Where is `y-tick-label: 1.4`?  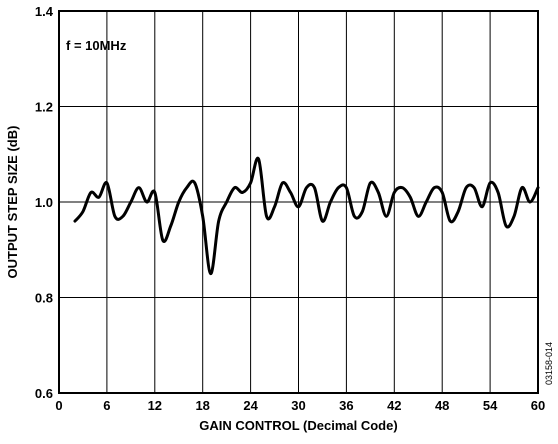
y-tick-label: 1.4 is located at coordinates (44, 11).